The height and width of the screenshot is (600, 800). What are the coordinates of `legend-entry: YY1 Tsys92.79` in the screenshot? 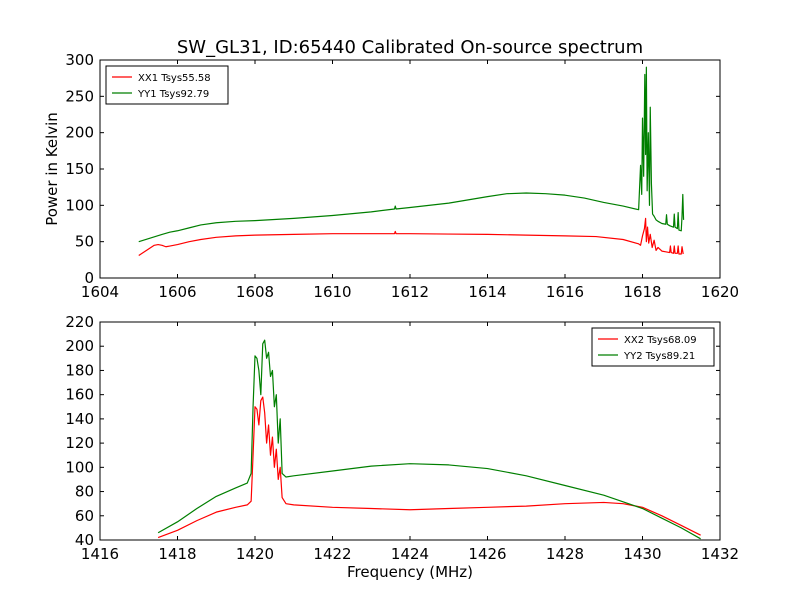 It's located at (173, 94).